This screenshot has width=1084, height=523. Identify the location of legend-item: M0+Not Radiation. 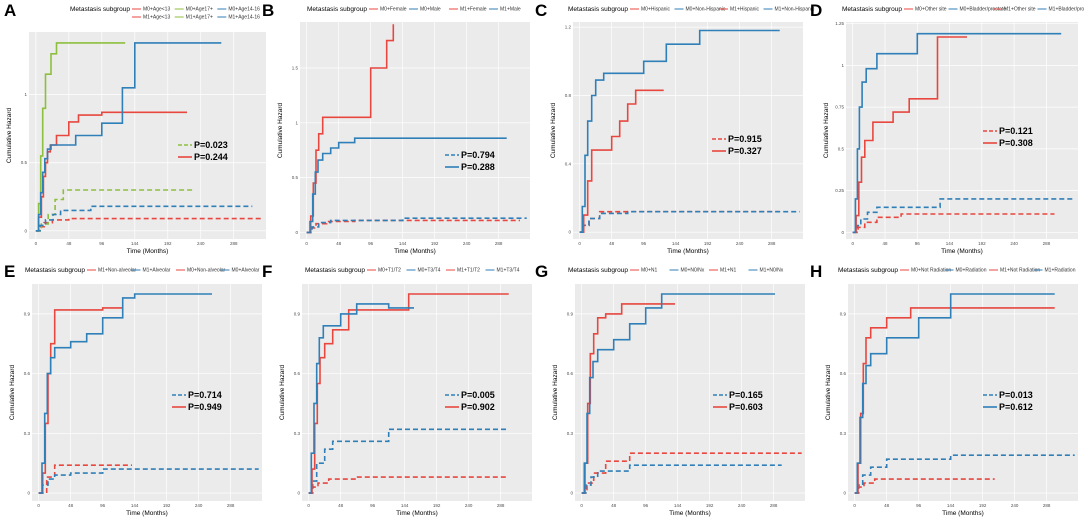
(931, 271).